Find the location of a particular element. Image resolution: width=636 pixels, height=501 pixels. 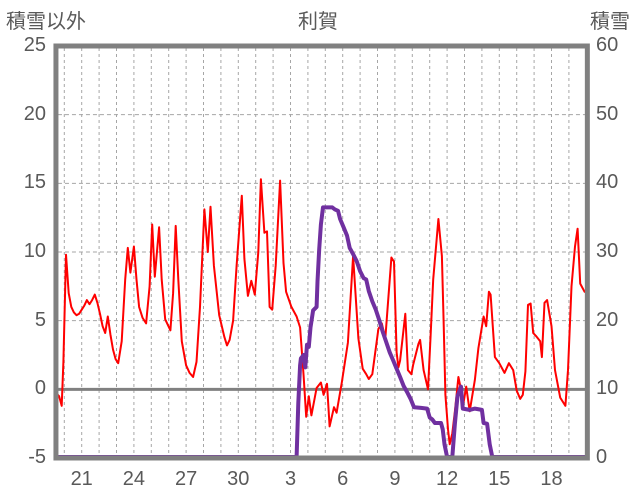

right-axis-tick-label: 20 is located at coordinates (607, 319).